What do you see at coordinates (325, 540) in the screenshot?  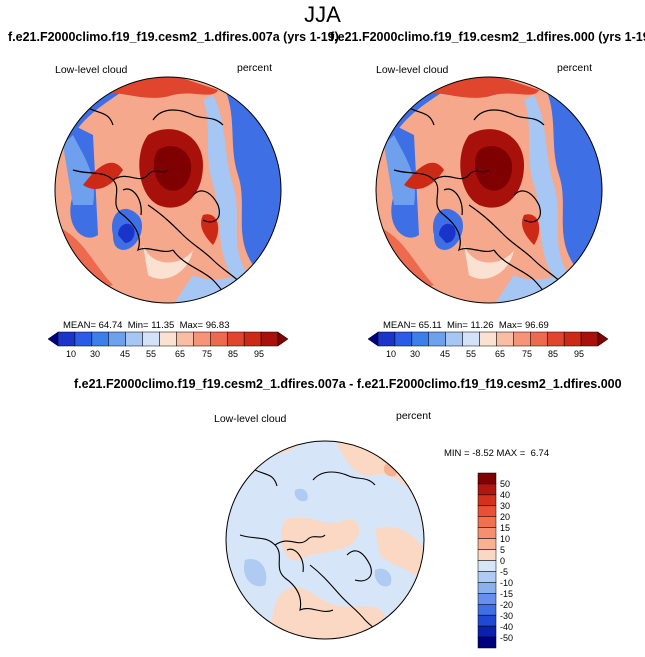 I see `diff-polar-map` at bounding box center [325, 540].